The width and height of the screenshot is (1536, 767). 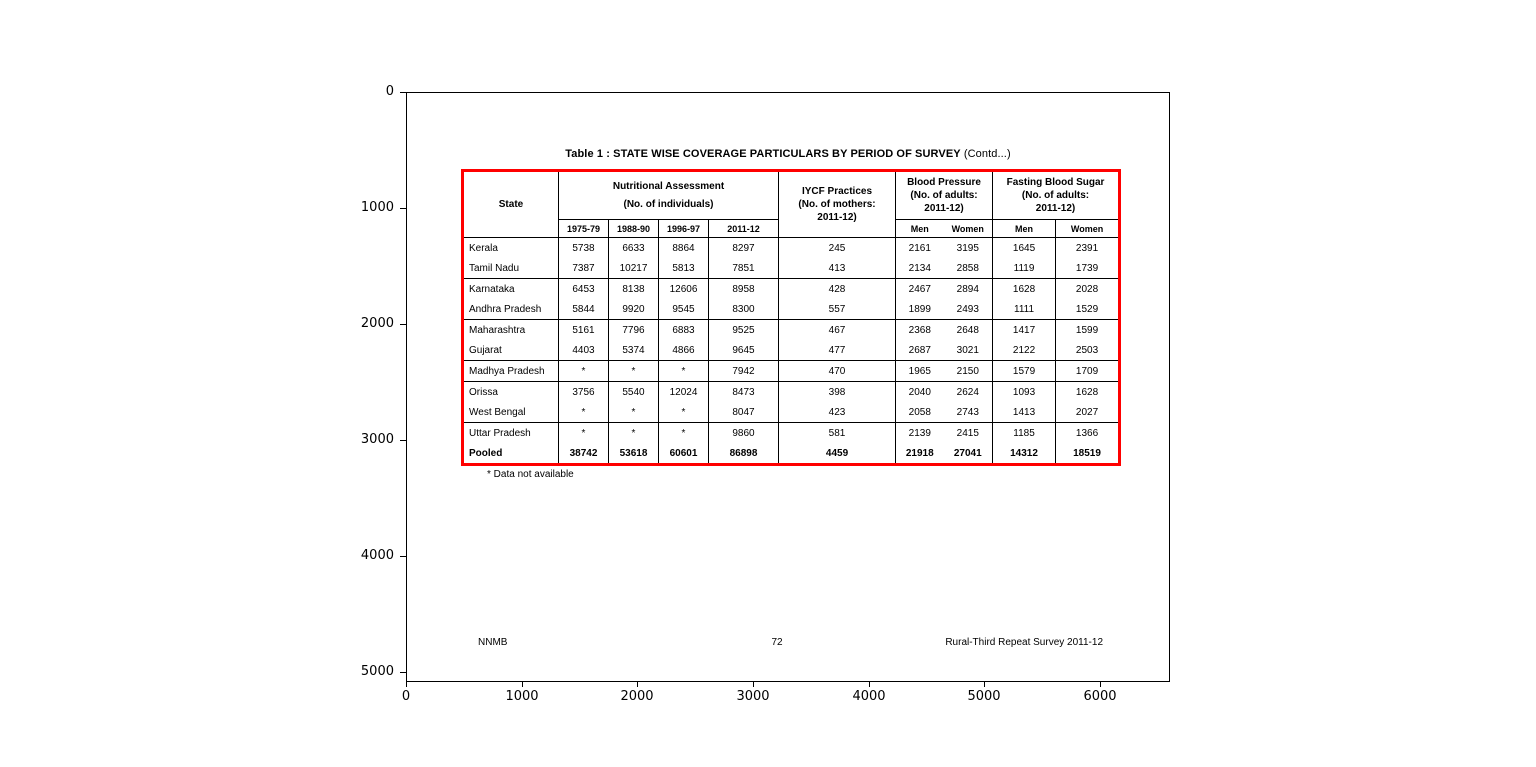 What do you see at coordinates (683, 329) in the screenshot?
I see `value-cell: 6883` at bounding box center [683, 329].